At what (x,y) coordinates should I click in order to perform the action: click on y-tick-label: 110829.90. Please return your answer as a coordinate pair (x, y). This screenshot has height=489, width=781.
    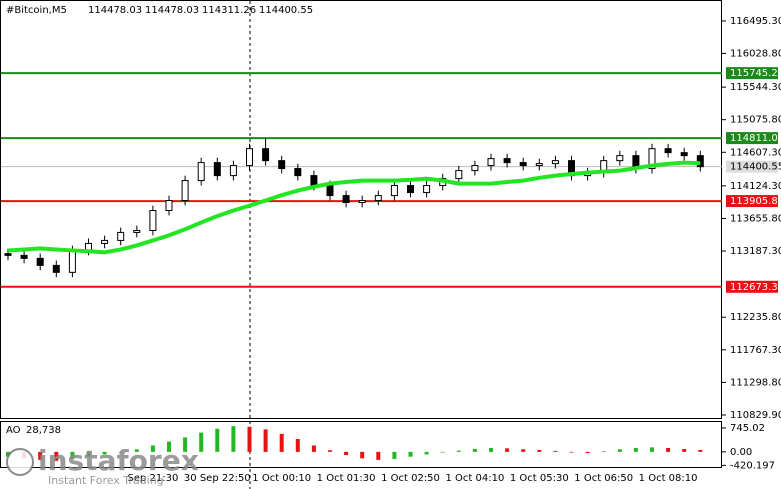
    Looking at the image, I should click on (755, 415).